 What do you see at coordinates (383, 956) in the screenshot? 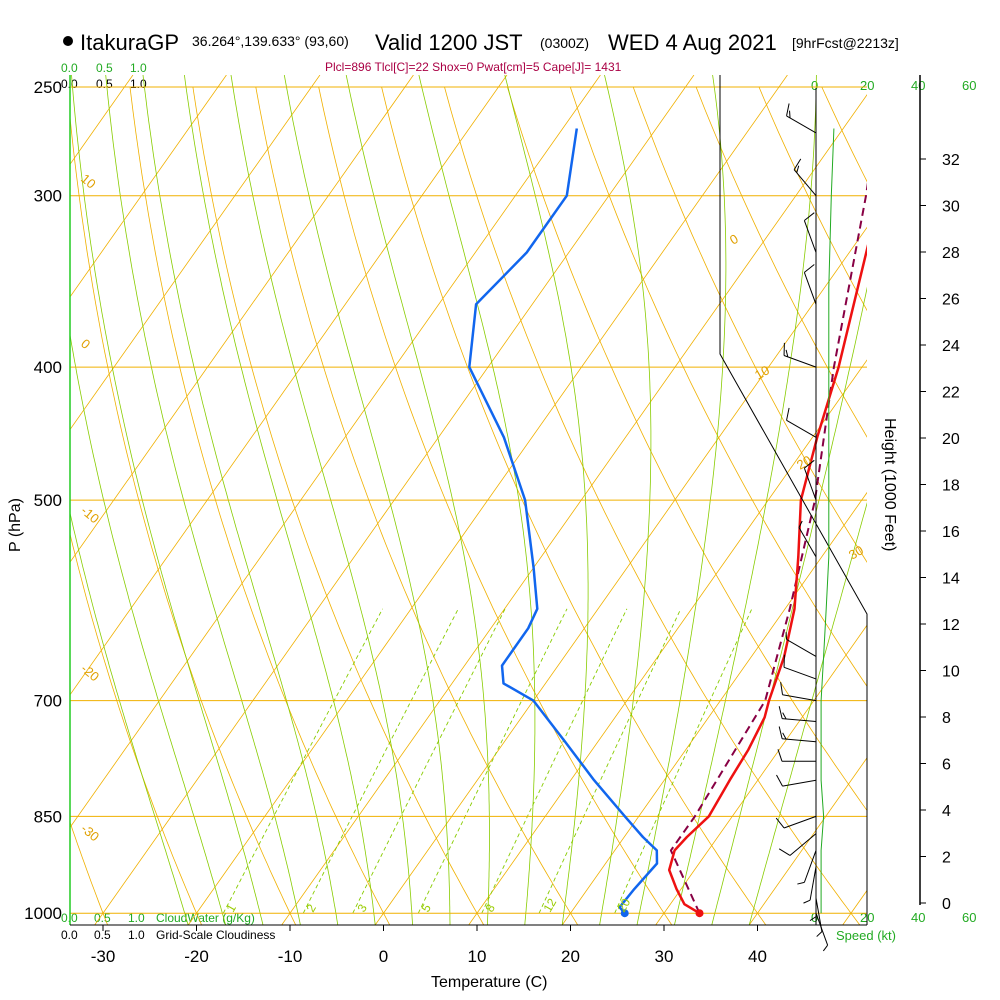
I see `temperature-tick-label: 0` at bounding box center [383, 956].